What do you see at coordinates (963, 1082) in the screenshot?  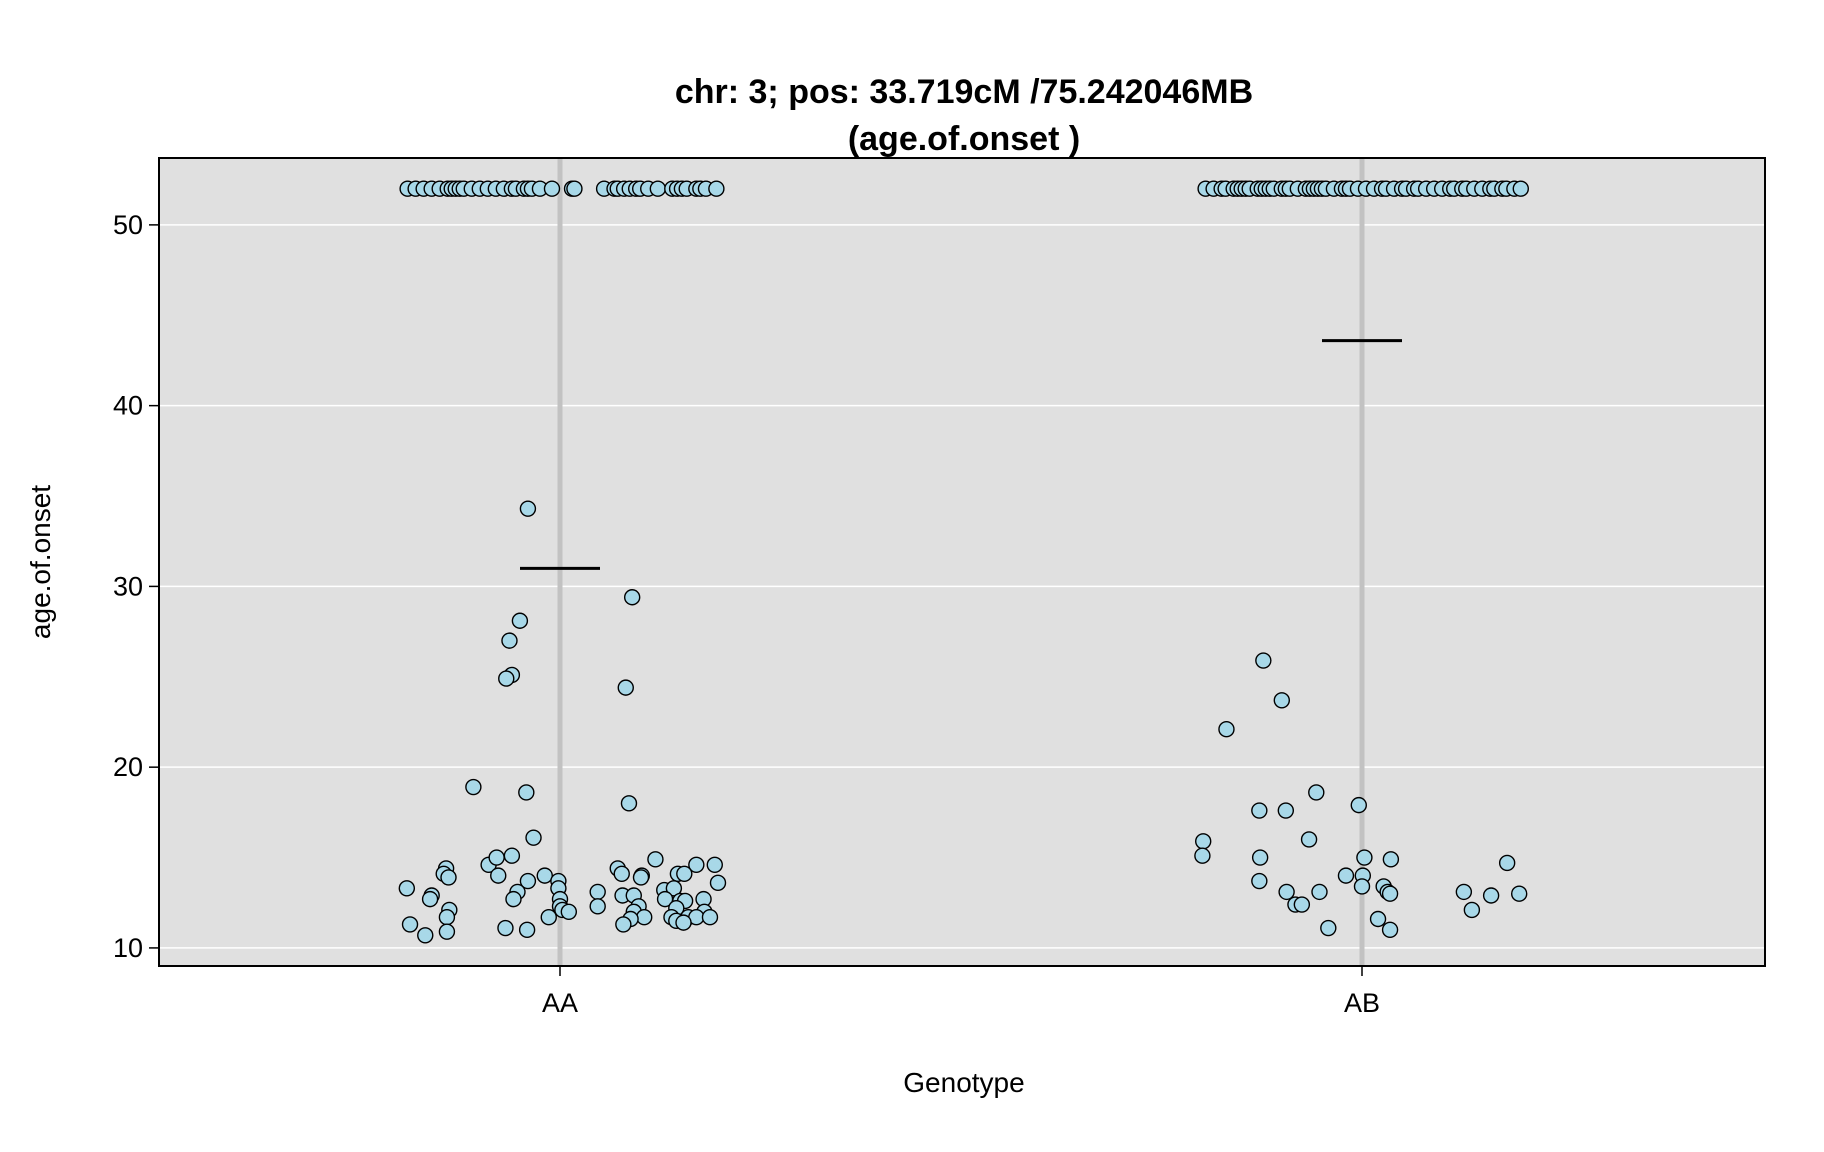 I see `x-axis-label: Genotype` at bounding box center [963, 1082].